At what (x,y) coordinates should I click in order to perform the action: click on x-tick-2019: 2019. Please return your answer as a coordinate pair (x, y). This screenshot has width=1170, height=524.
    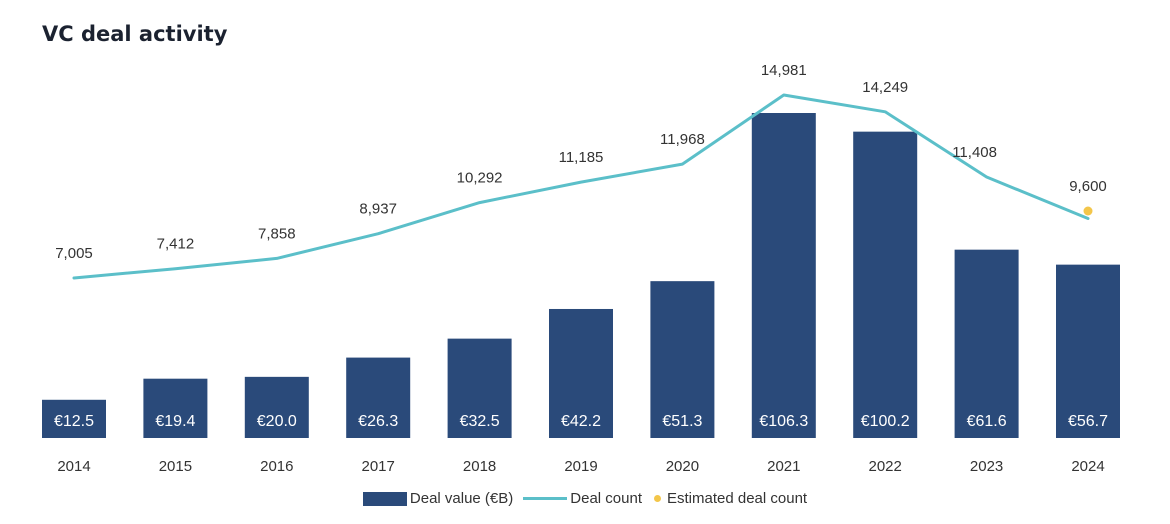
    Looking at the image, I should click on (580, 466).